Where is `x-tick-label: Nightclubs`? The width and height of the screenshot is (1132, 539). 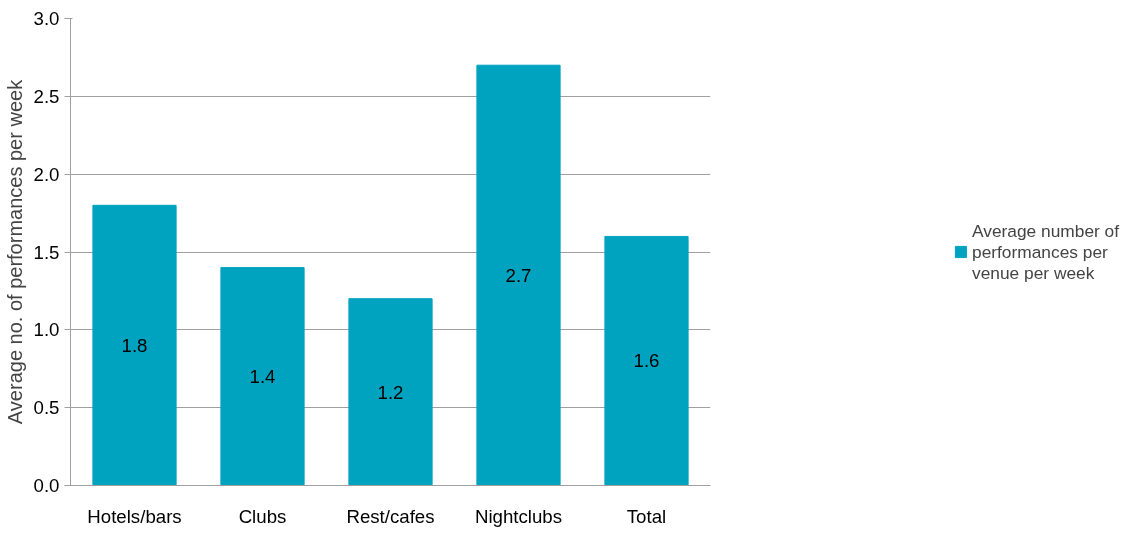 x-tick-label: Nightclubs is located at coordinates (518, 516).